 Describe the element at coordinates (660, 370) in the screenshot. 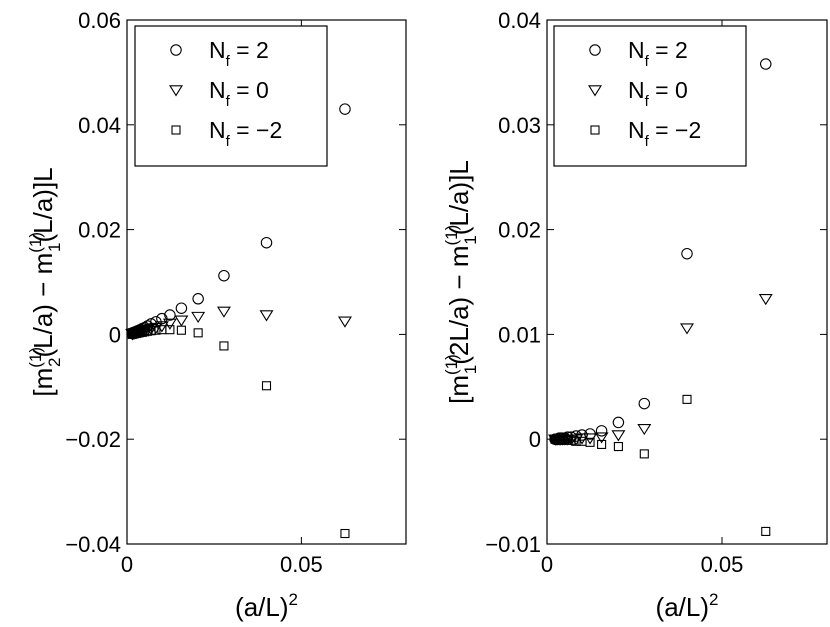

I see `series-triangle-down` at that location.